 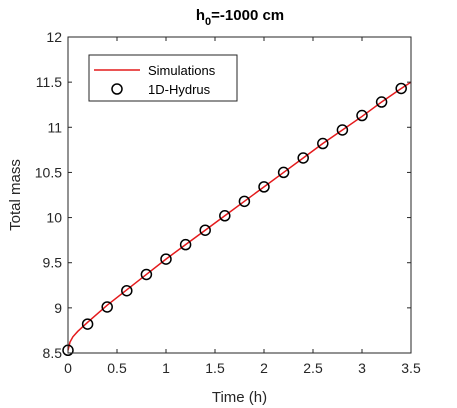 I want to click on legend: Simulations 1D-Hydrus, so click(x=163, y=78).